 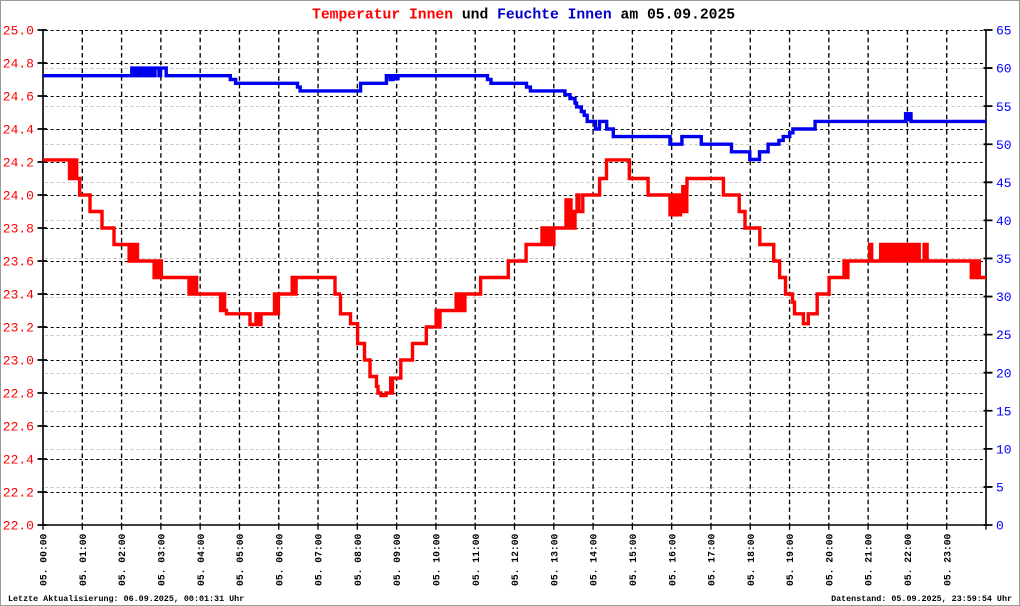 I want to click on svg-text: 05. 08:00, so click(x=358, y=559).